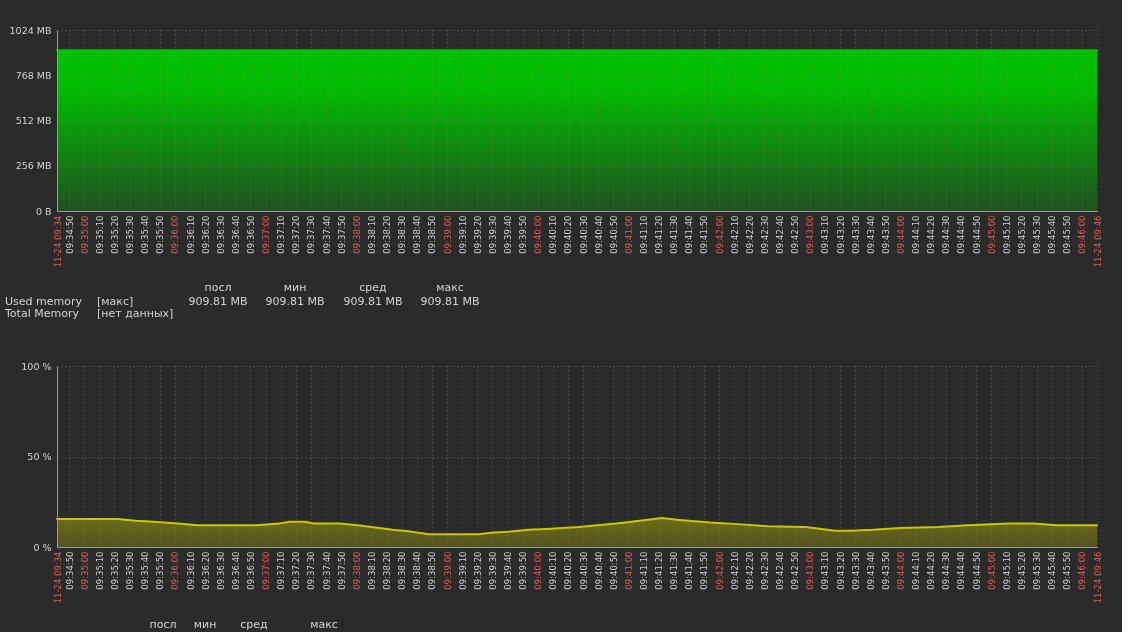 This screenshot has width=1133, height=635. Describe the element at coordinates (42, 547) in the screenshot. I see `y-tick-label: 0 %` at that location.